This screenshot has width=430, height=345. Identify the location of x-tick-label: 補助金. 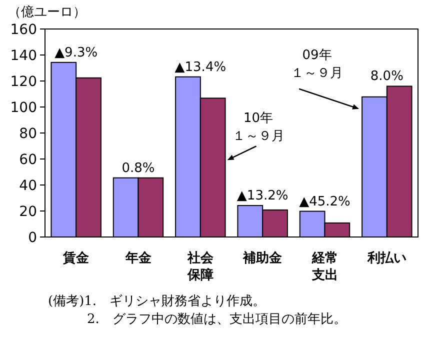
(263, 258).